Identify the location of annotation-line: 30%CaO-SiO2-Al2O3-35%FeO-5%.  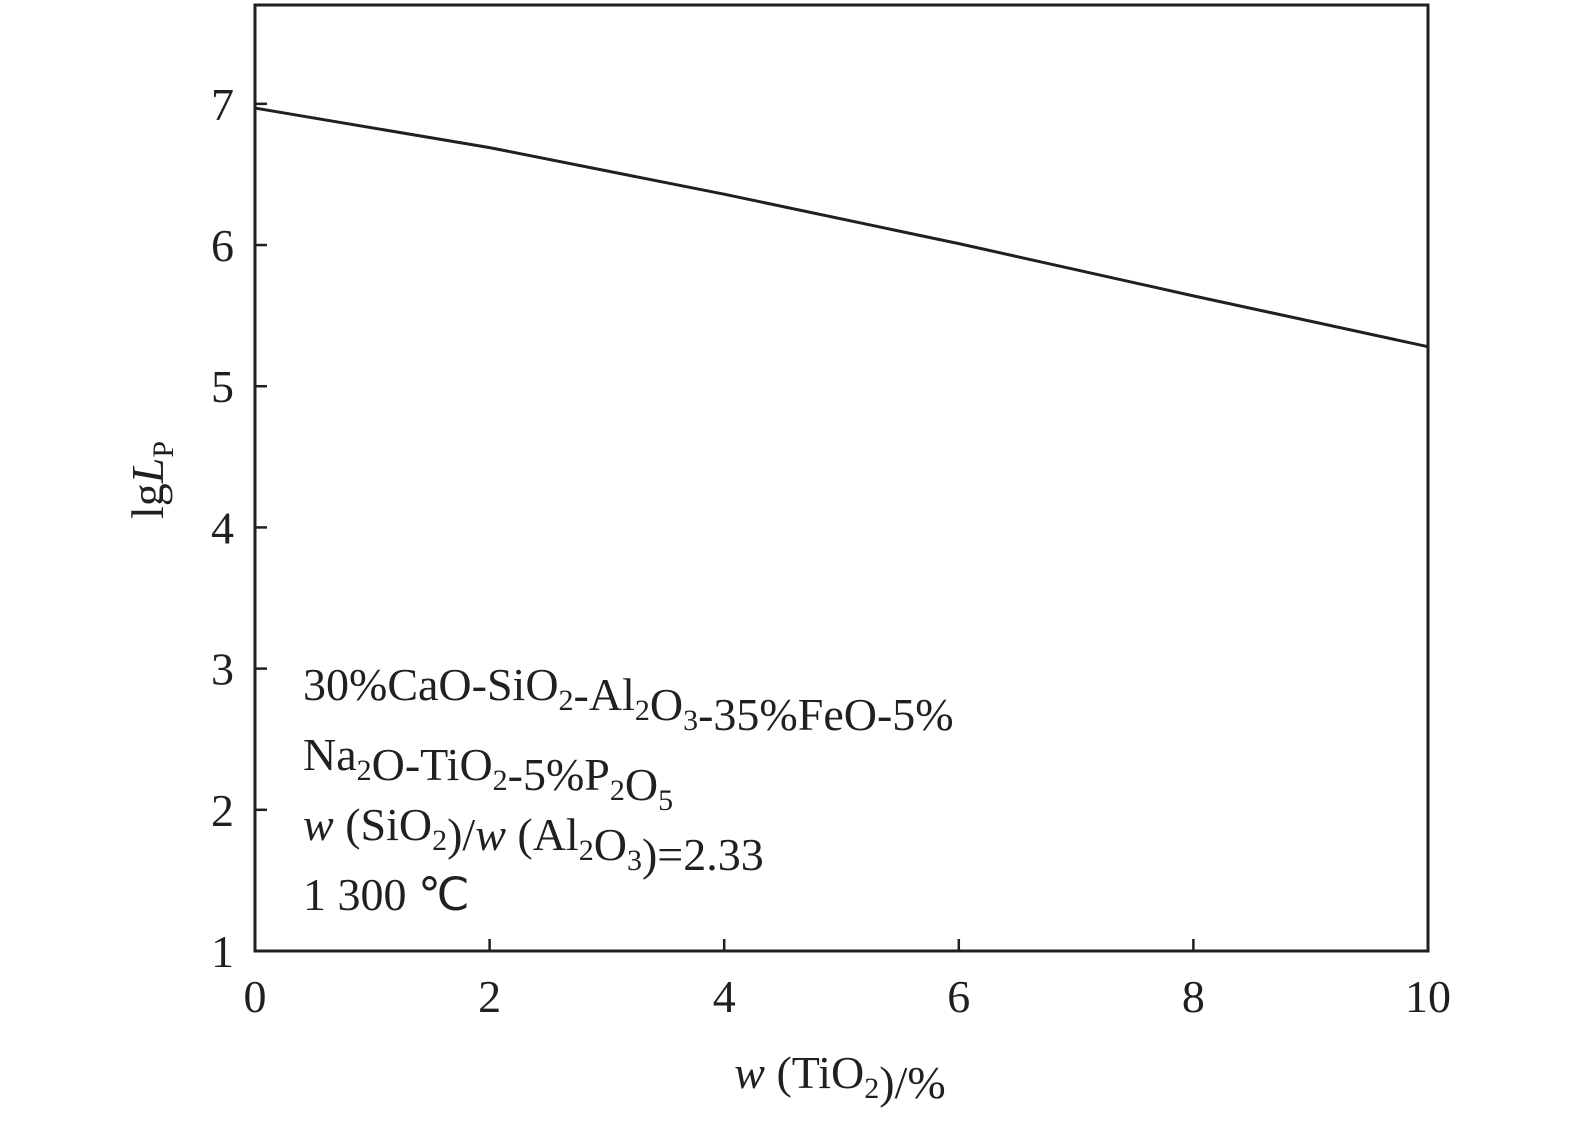
(628, 699).